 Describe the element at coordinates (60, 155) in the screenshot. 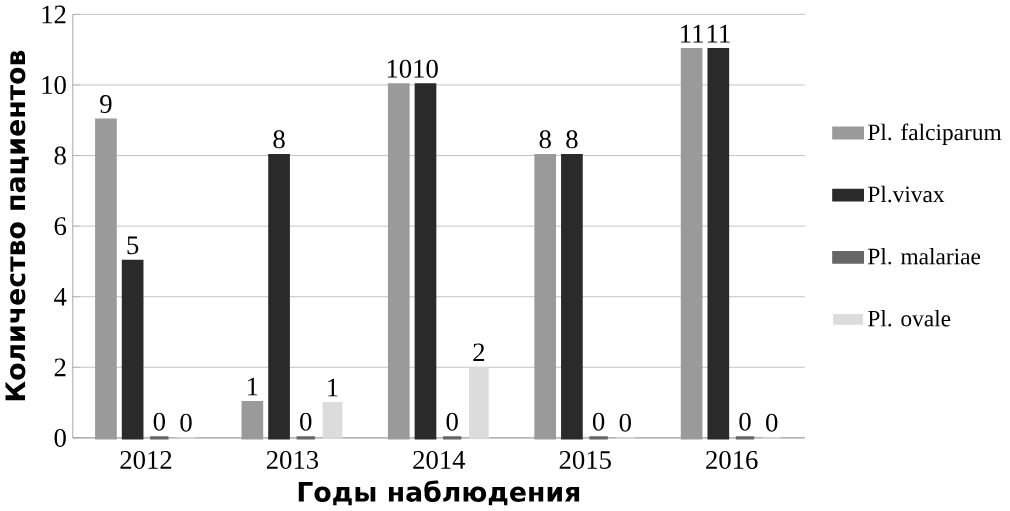

I see `y-tick-label: 8` at that location.